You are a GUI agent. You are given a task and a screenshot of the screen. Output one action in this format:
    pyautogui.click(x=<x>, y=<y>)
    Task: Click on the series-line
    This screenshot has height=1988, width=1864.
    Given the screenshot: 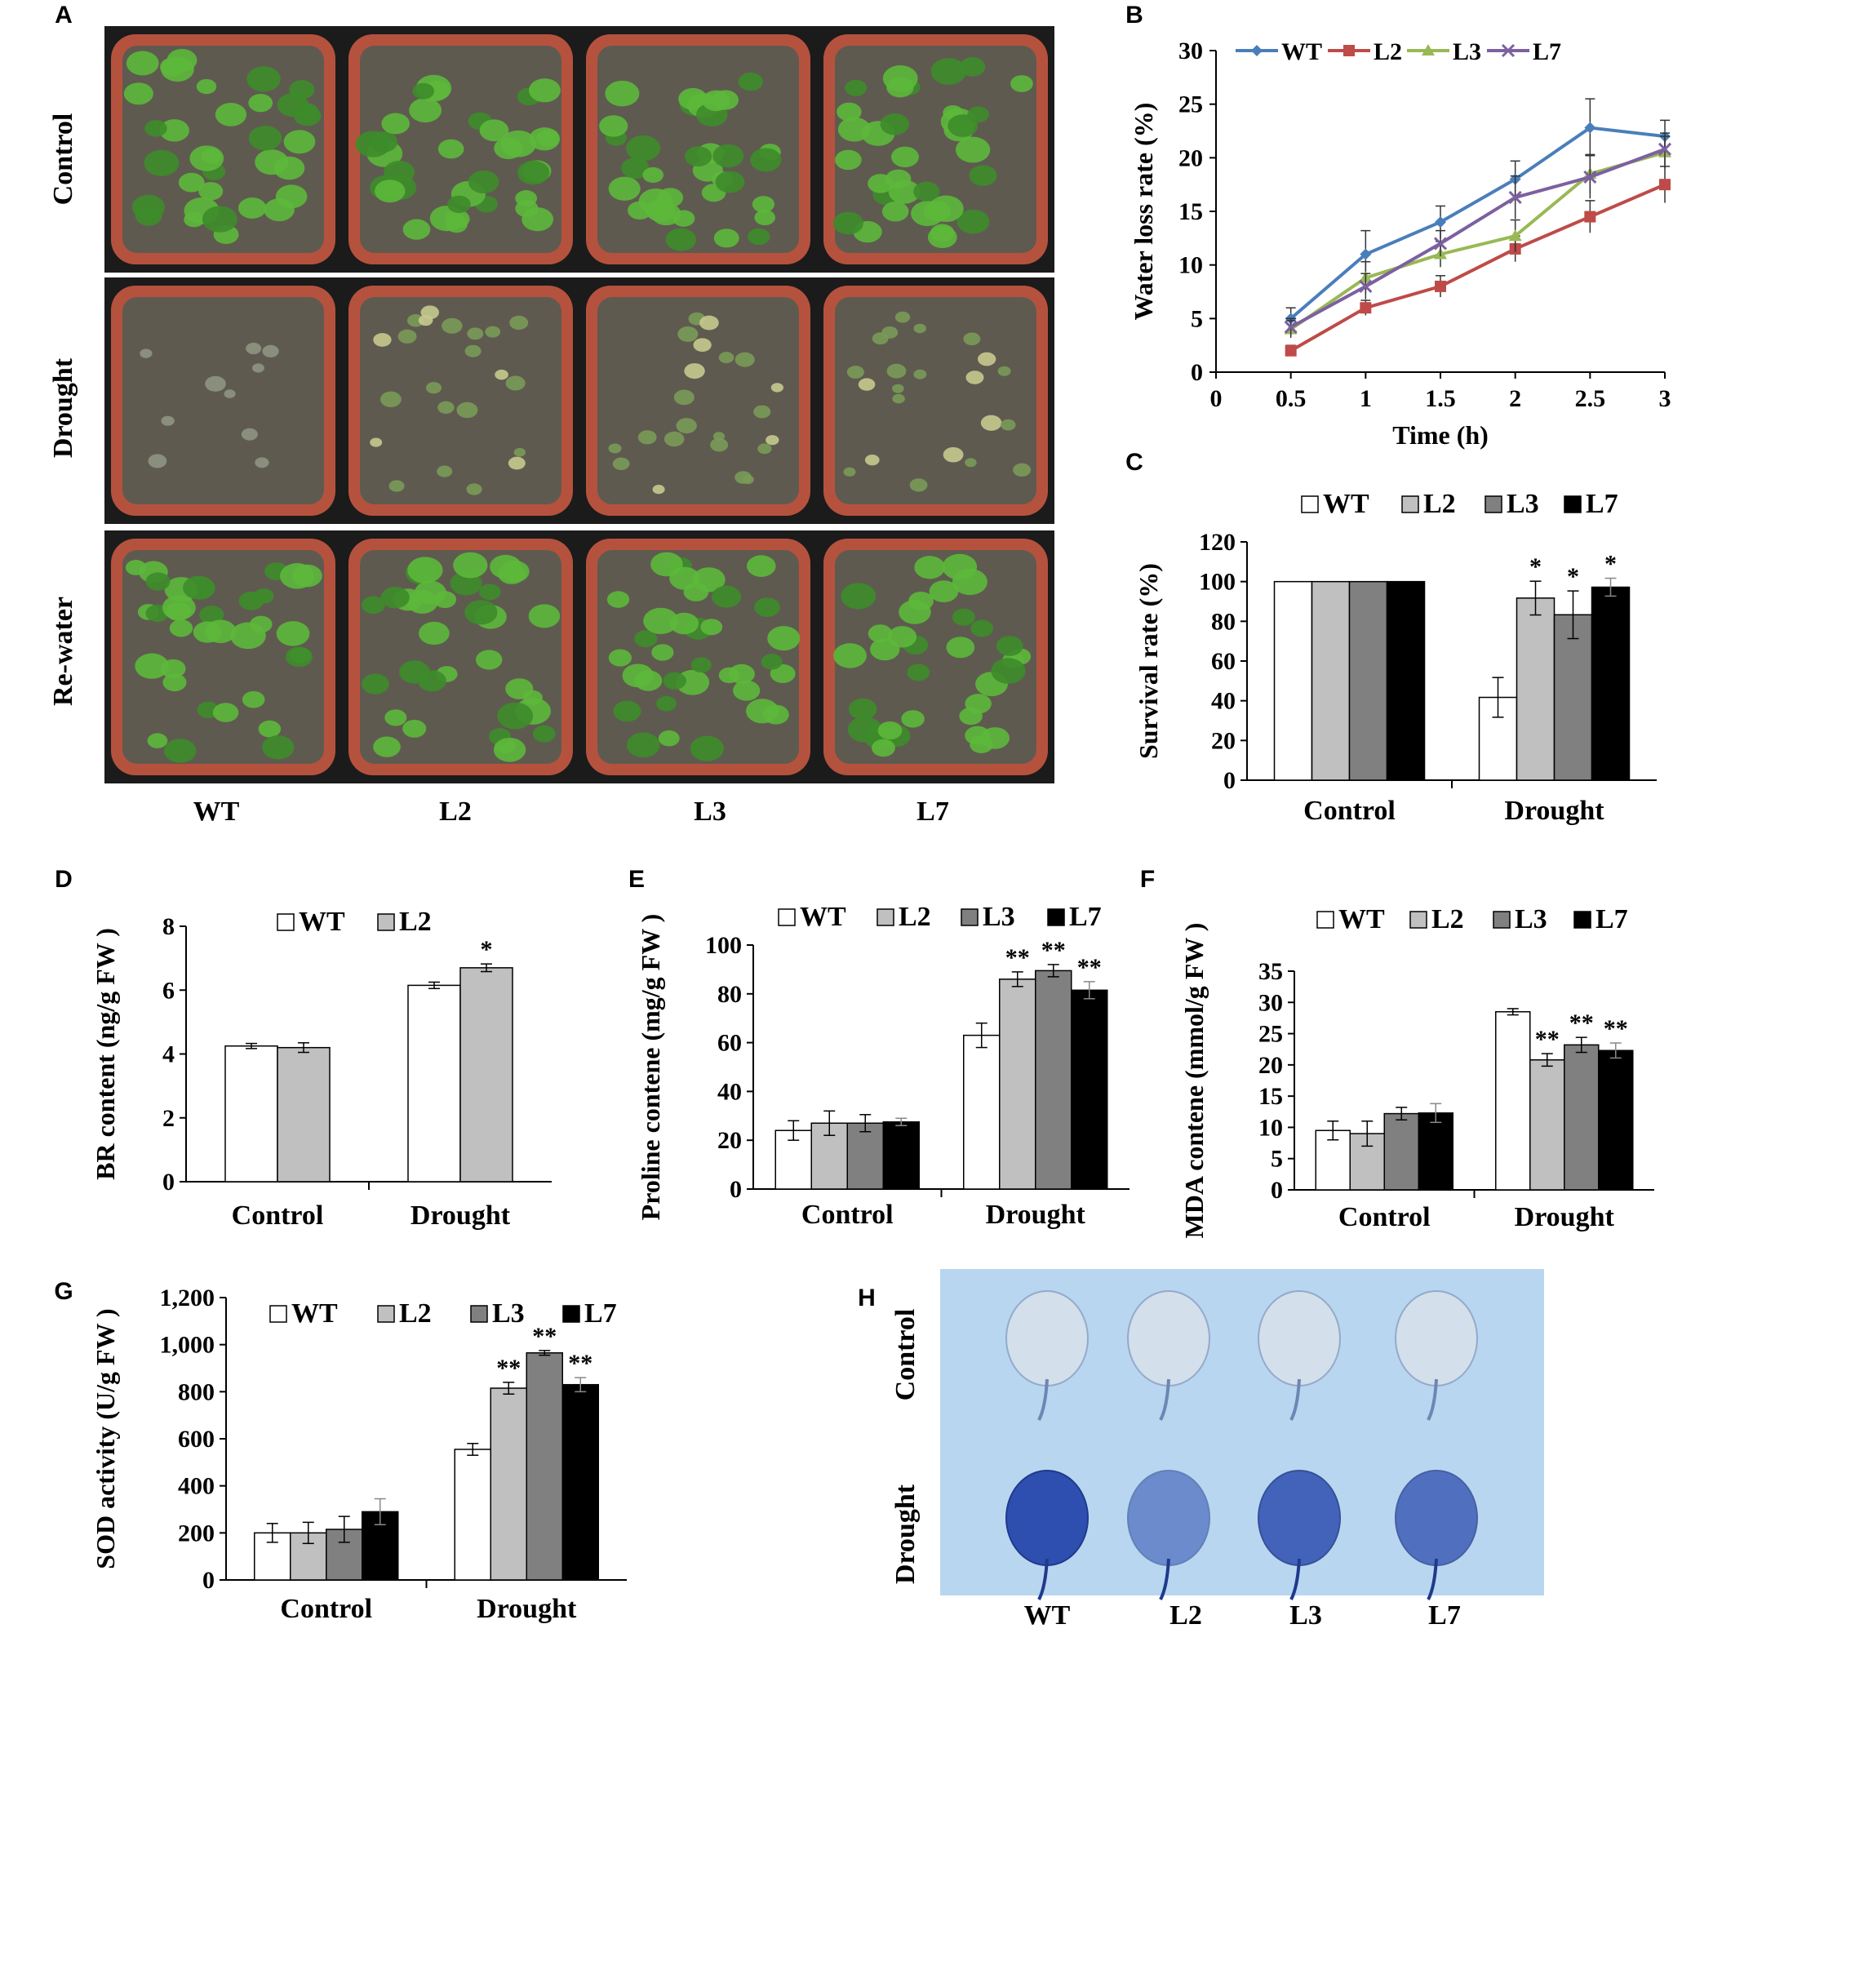 What is the action you would take?
    pyautogui.click(x=1477, y=238)
    